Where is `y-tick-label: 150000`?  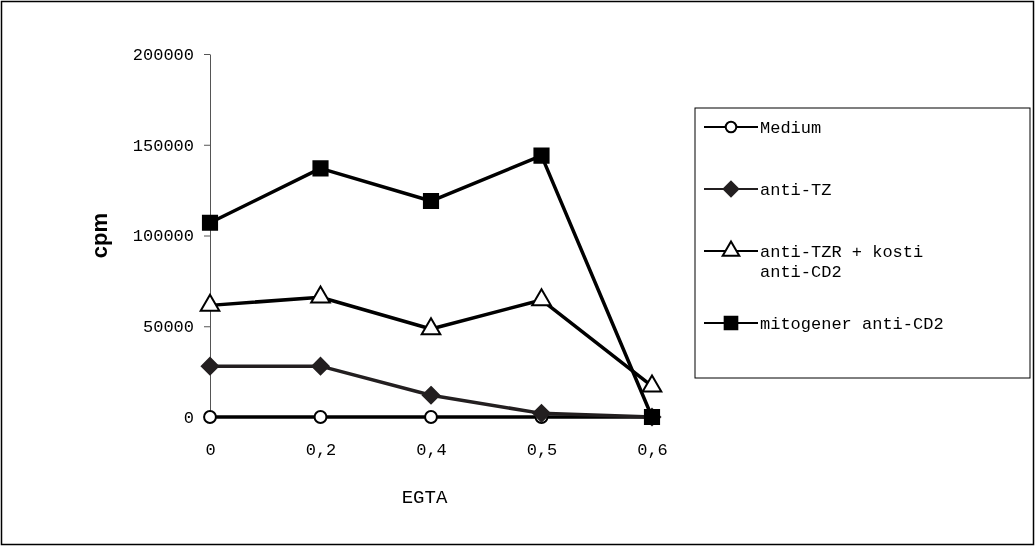
y-tick-label: 150000 is located at coordinates (163, 146).